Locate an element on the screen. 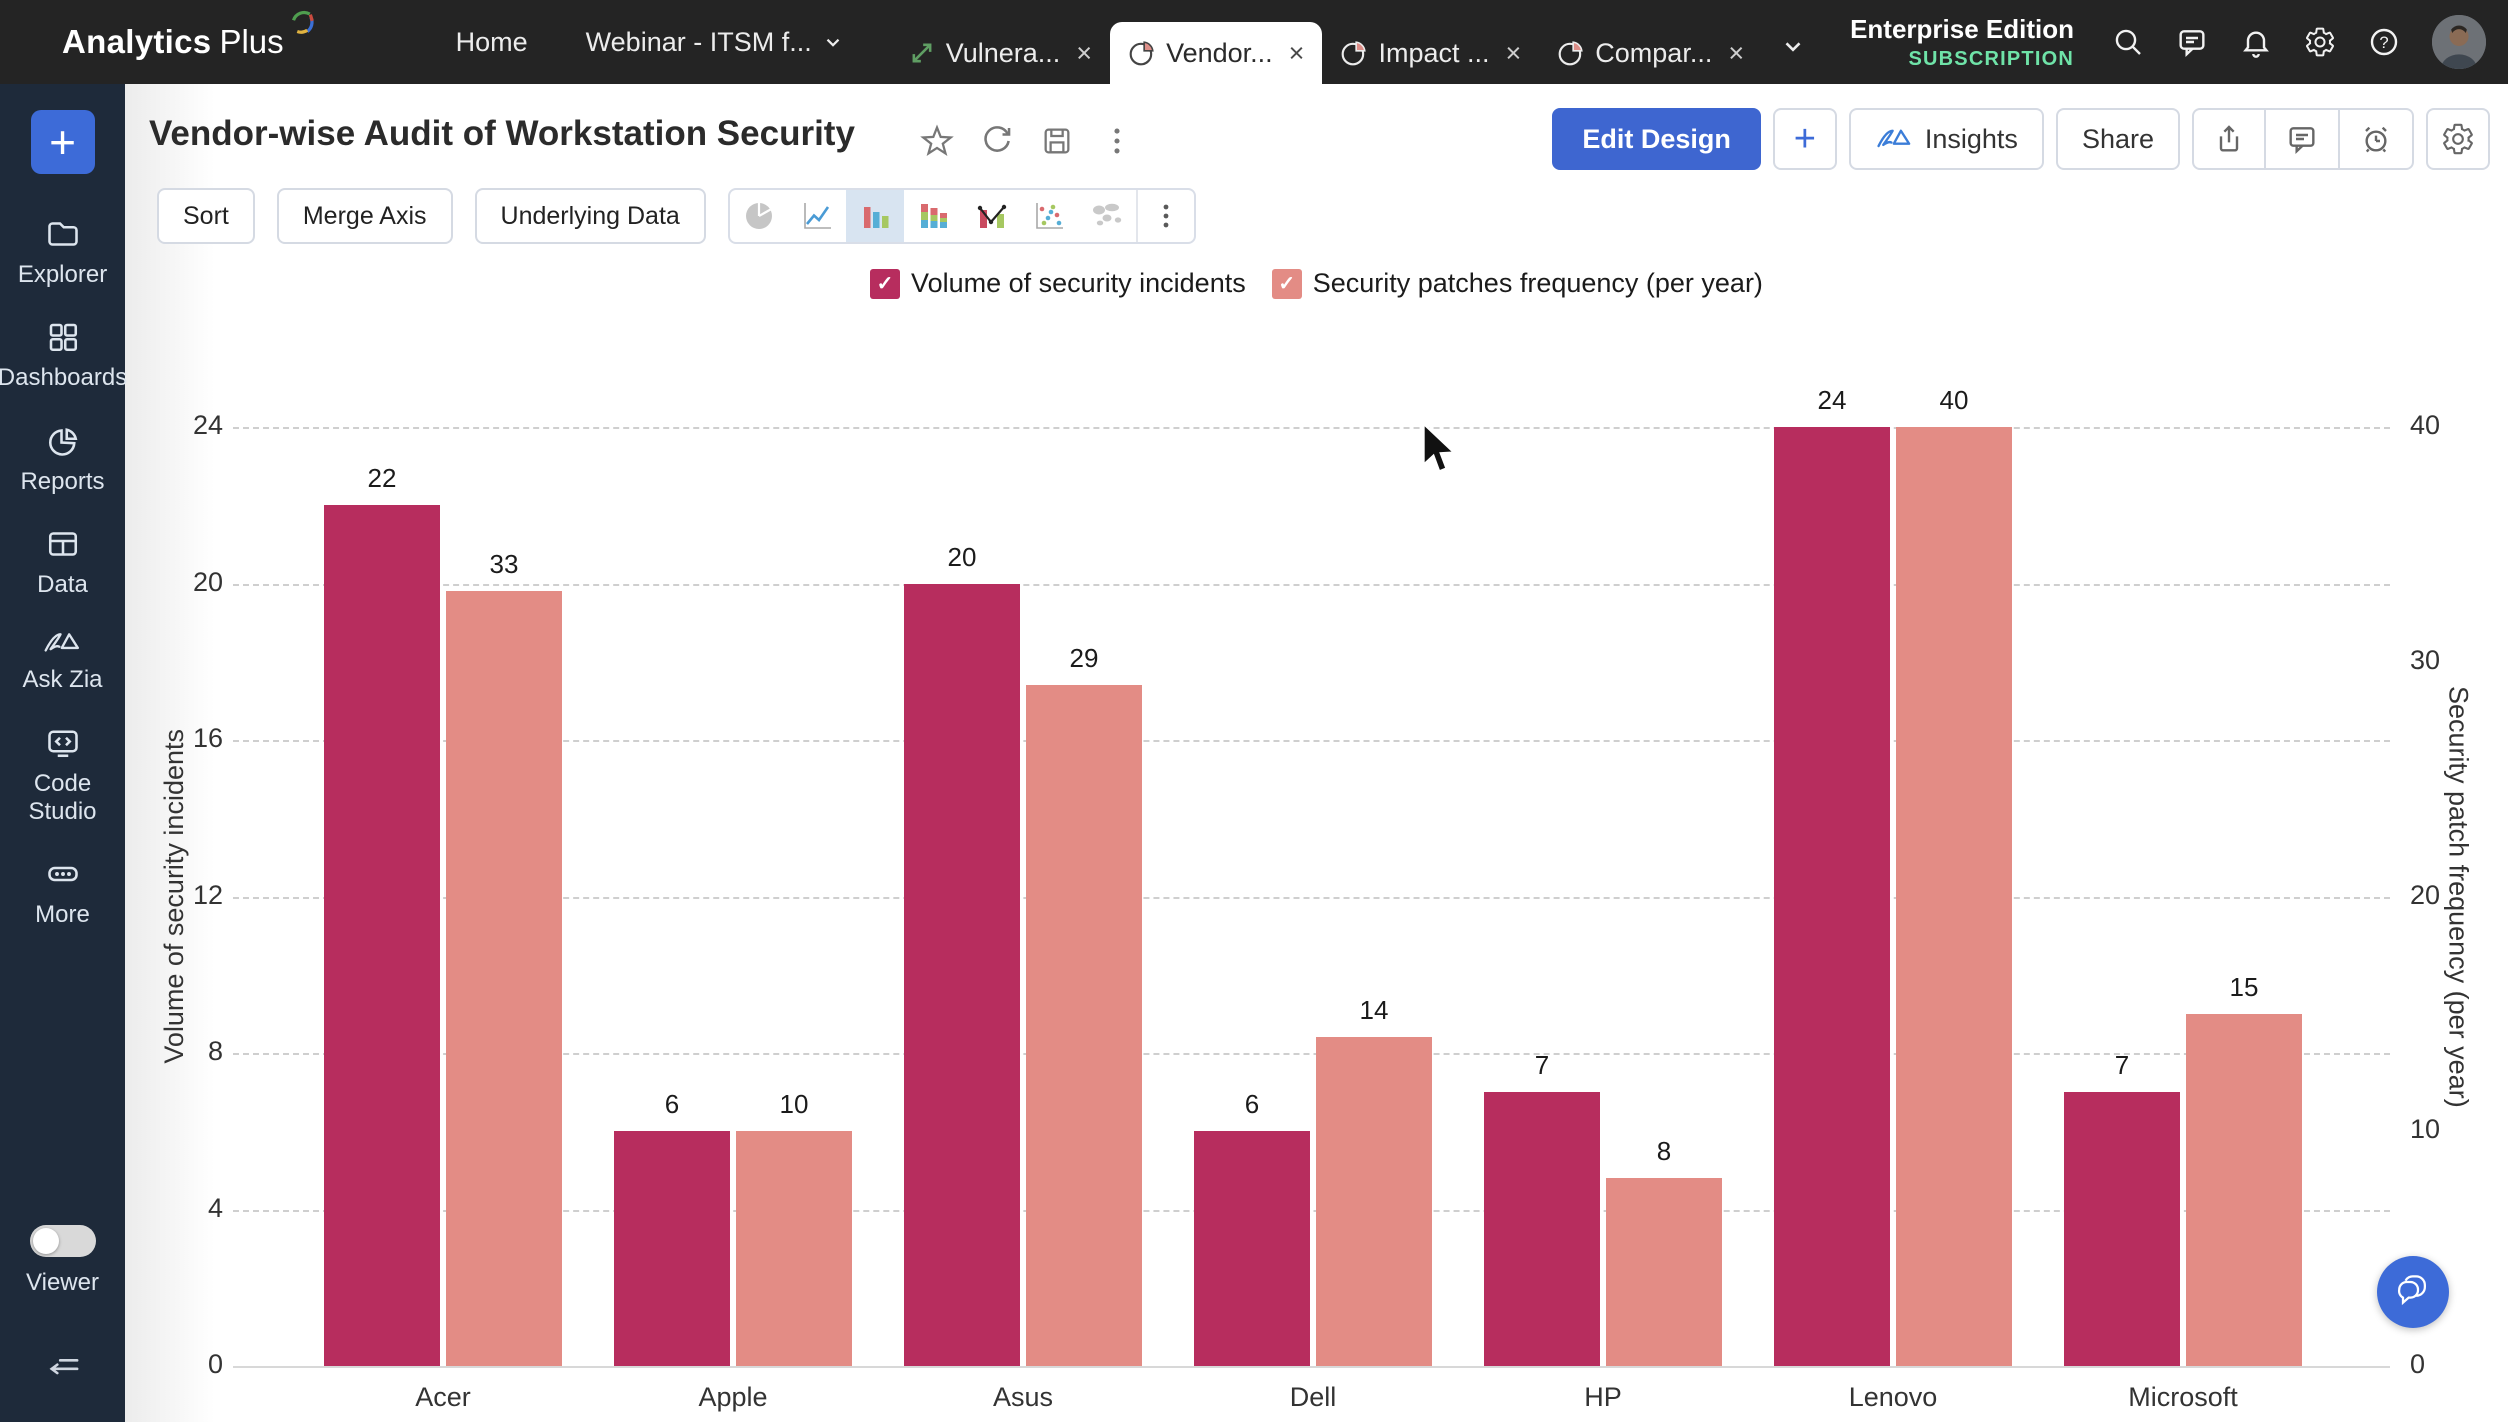 The image size is (2508, 1422). export-button is located at coordinates (2229, 139).